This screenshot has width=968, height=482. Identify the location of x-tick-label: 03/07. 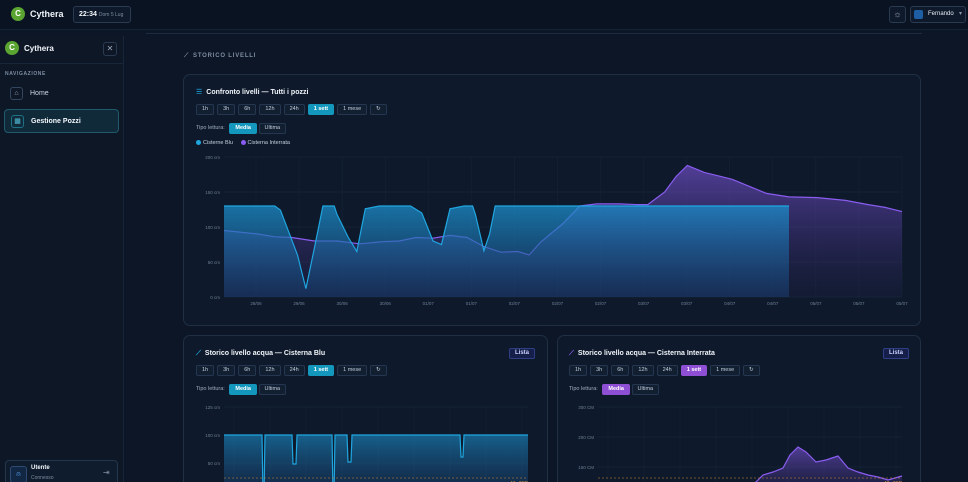
(687, 303).